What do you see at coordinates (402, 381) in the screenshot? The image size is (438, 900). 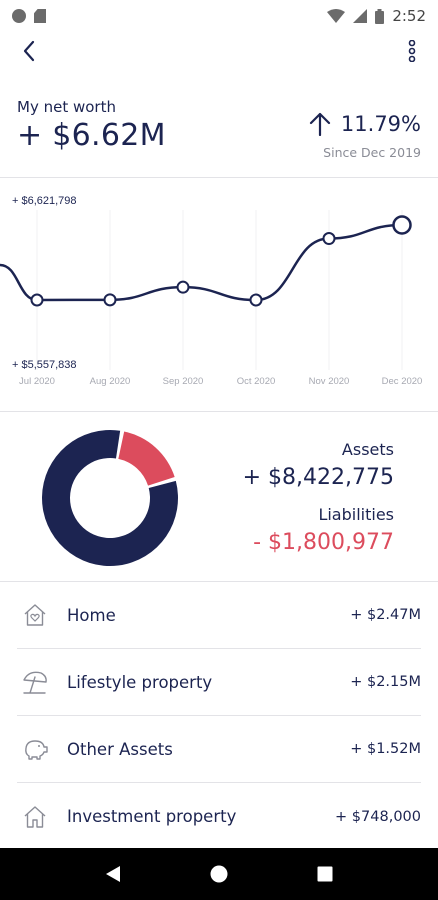 I see `chart-x-tick-label: Dec 2020` at bounding box center [402, 381].